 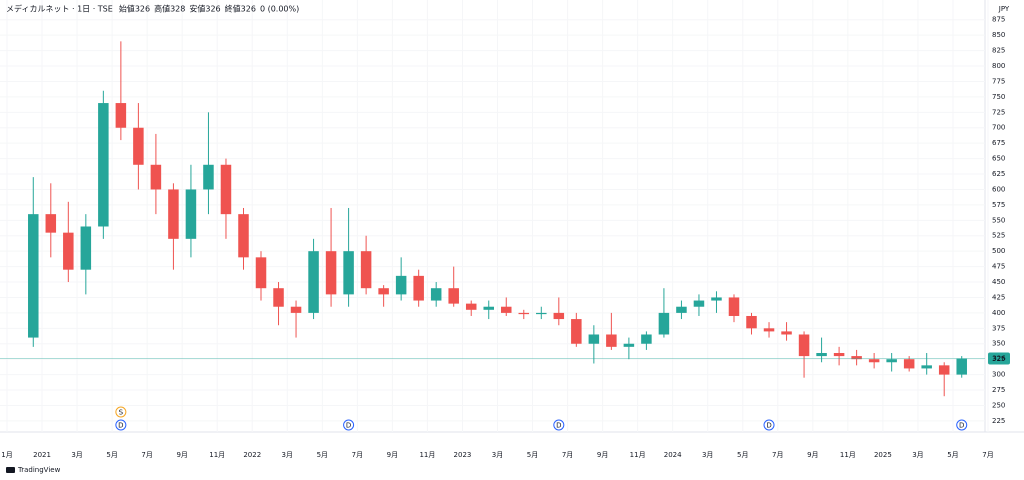 I want to click on y-tick-label: 500, so click(x=998, y=251).